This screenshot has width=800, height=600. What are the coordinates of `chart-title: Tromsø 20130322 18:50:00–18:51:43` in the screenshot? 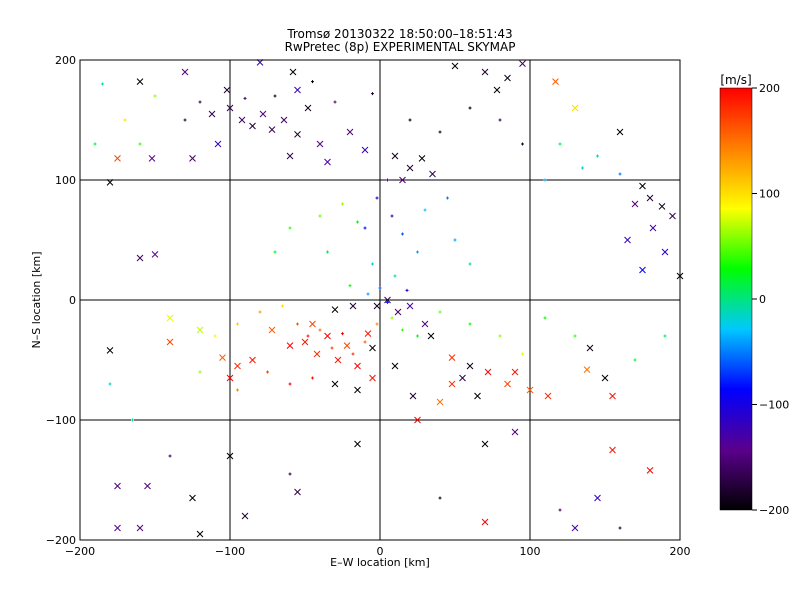 It's located at (399, 34).